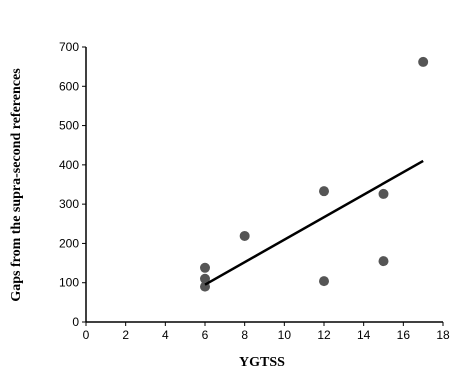 The width and height of the screenshot is (474, 391). I want to click on y-tick-label: 100, so click(69, 283).